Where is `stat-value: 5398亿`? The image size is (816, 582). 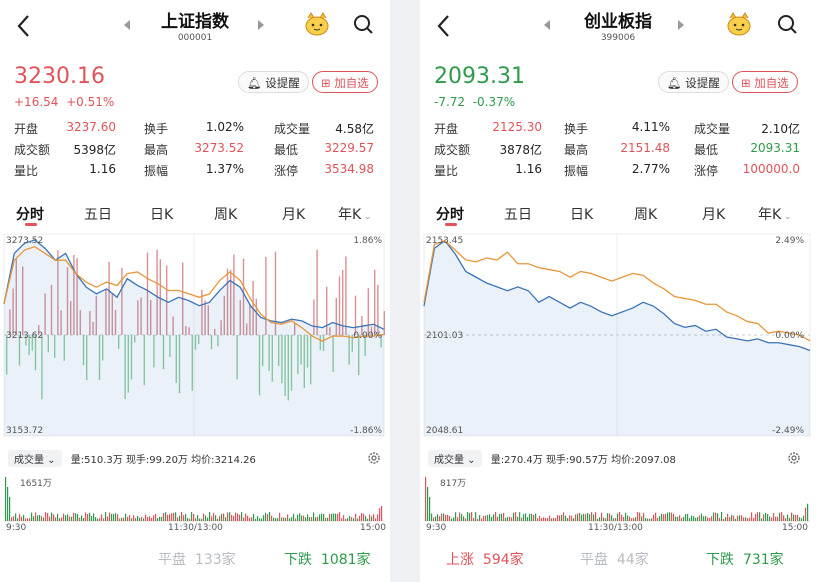 stat-value: 5398亿 is located at coordinates (94, 150).